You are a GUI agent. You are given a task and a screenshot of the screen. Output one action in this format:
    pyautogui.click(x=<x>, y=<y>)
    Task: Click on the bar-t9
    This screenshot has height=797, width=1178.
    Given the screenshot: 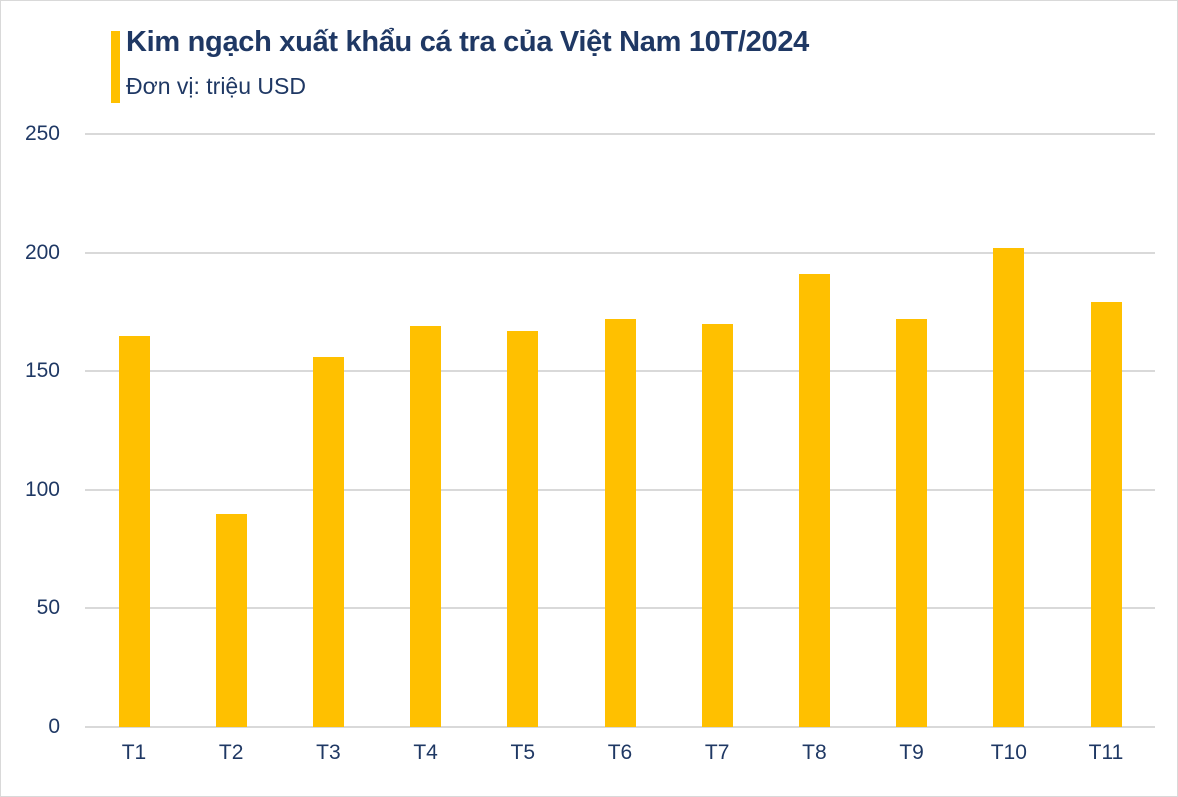 What is the action you would take?
    pyautogui.click(x=912, y=523)
    